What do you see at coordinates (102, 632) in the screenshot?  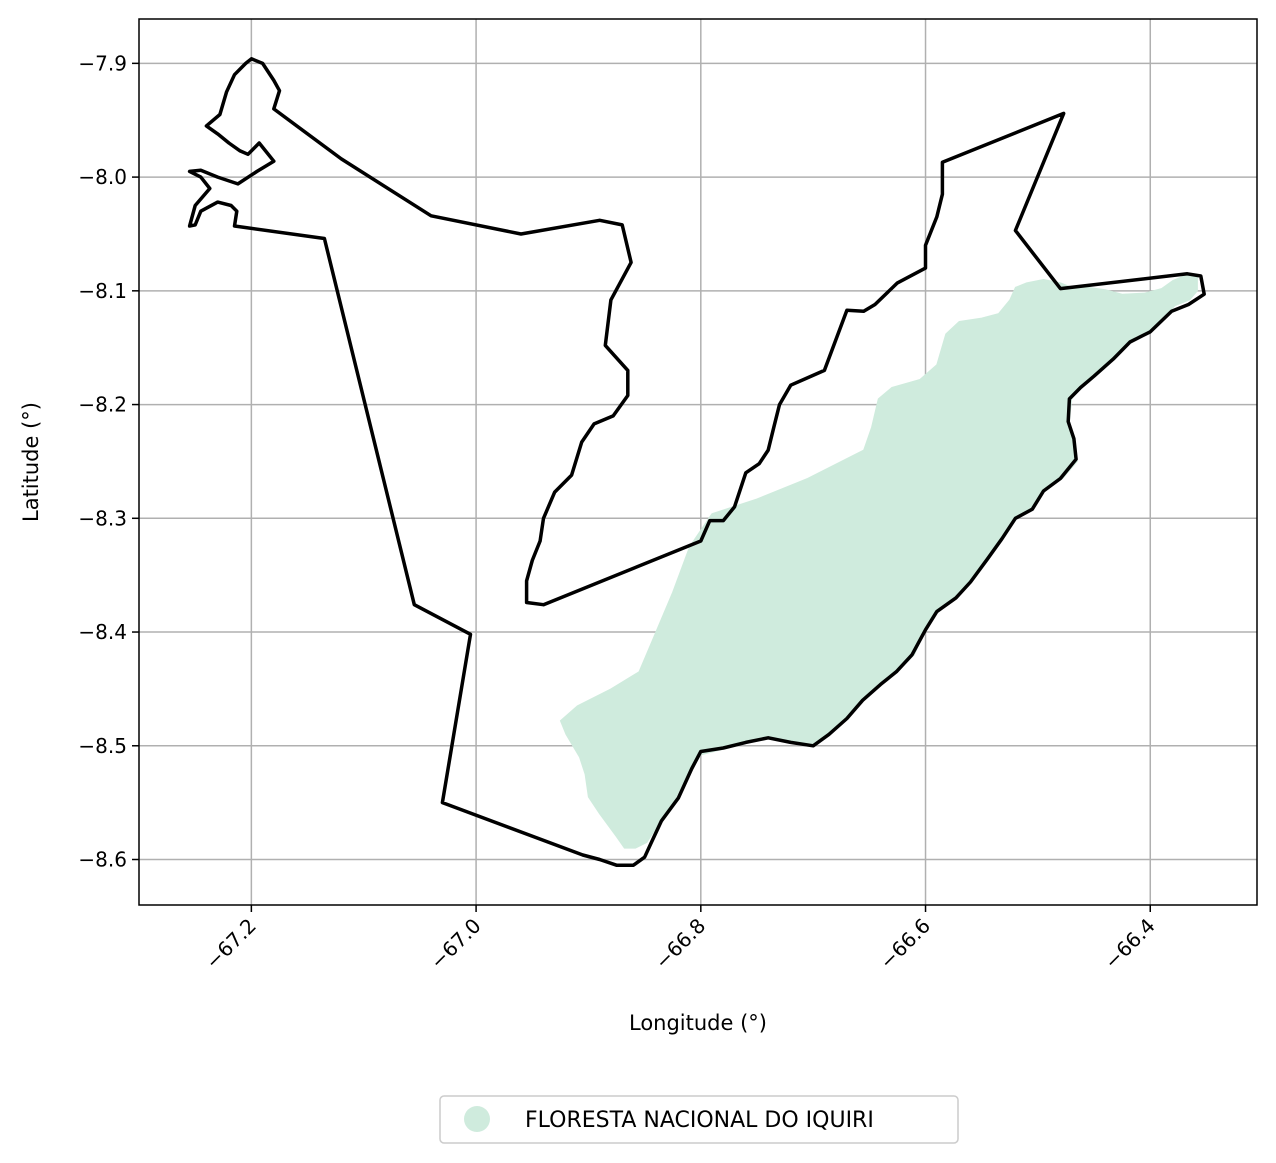 I see `y-tick-label-5: −8.4` at bounding box center [102, 632].